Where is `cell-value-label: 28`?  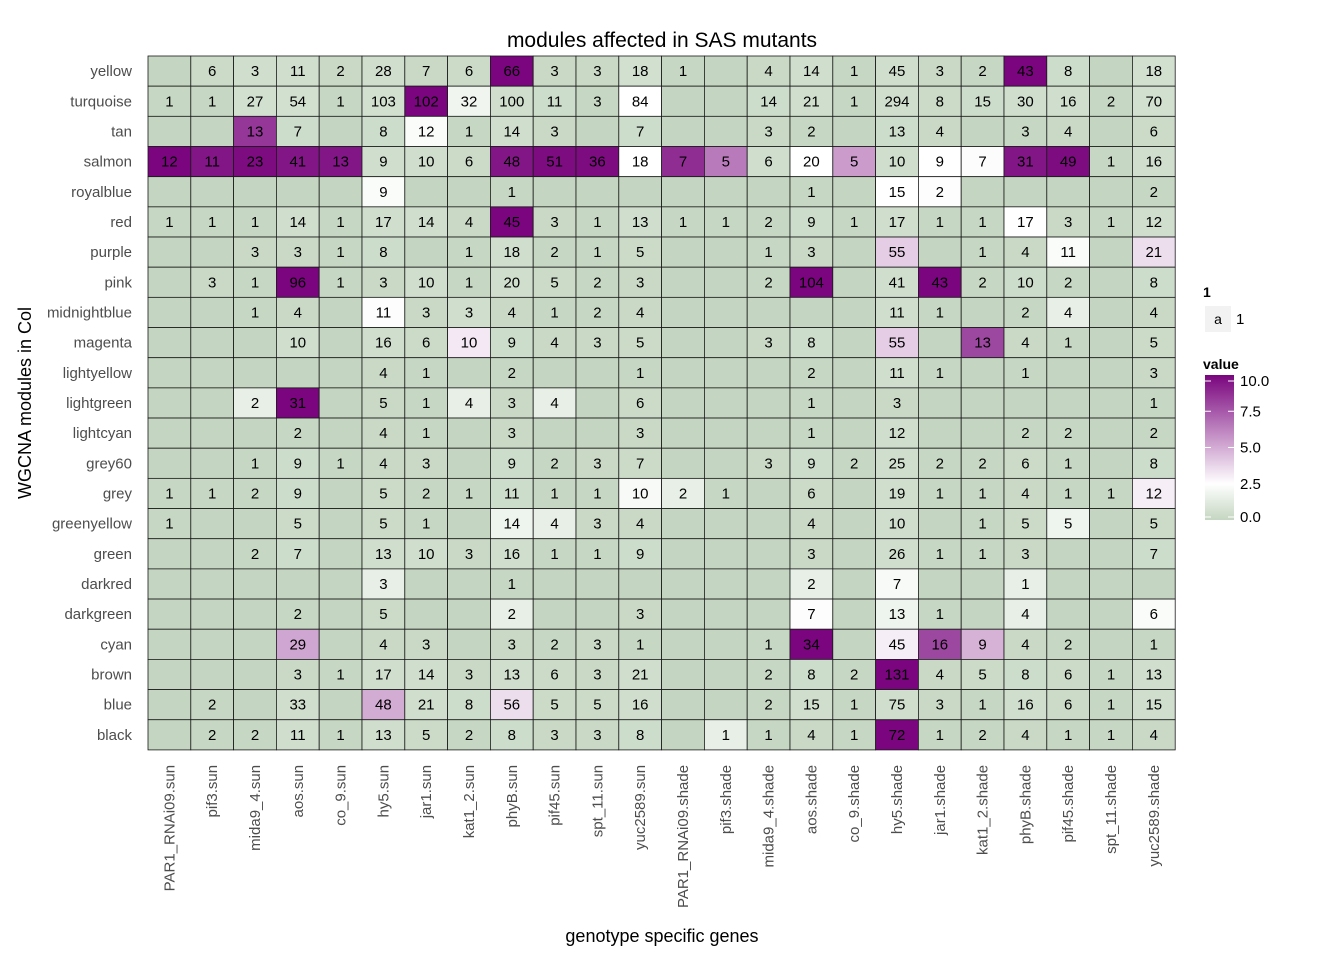 cell-value-label: 28 is located at coordinates (383, 71).